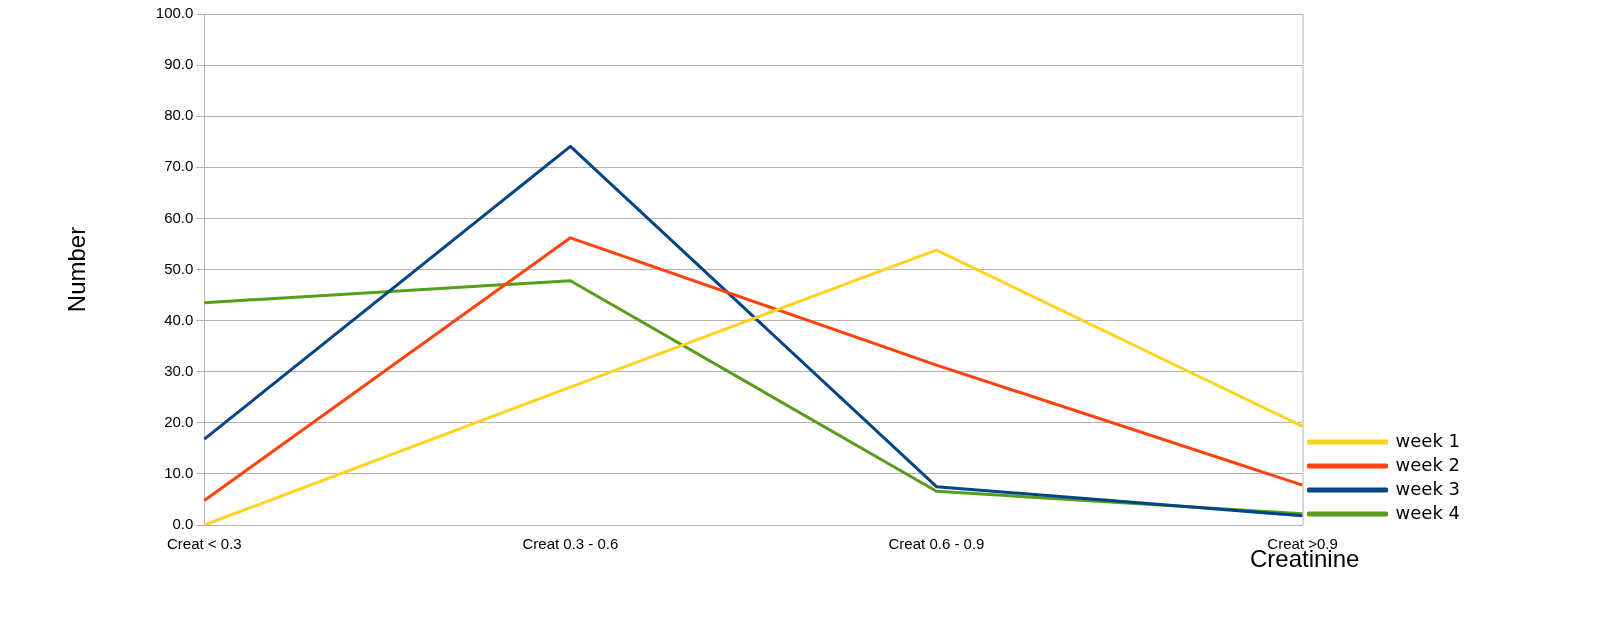  Describe the element at coordinates (204, 544) in the screenshot. I see `x-tick-label: Creat < 0.3` at that location.